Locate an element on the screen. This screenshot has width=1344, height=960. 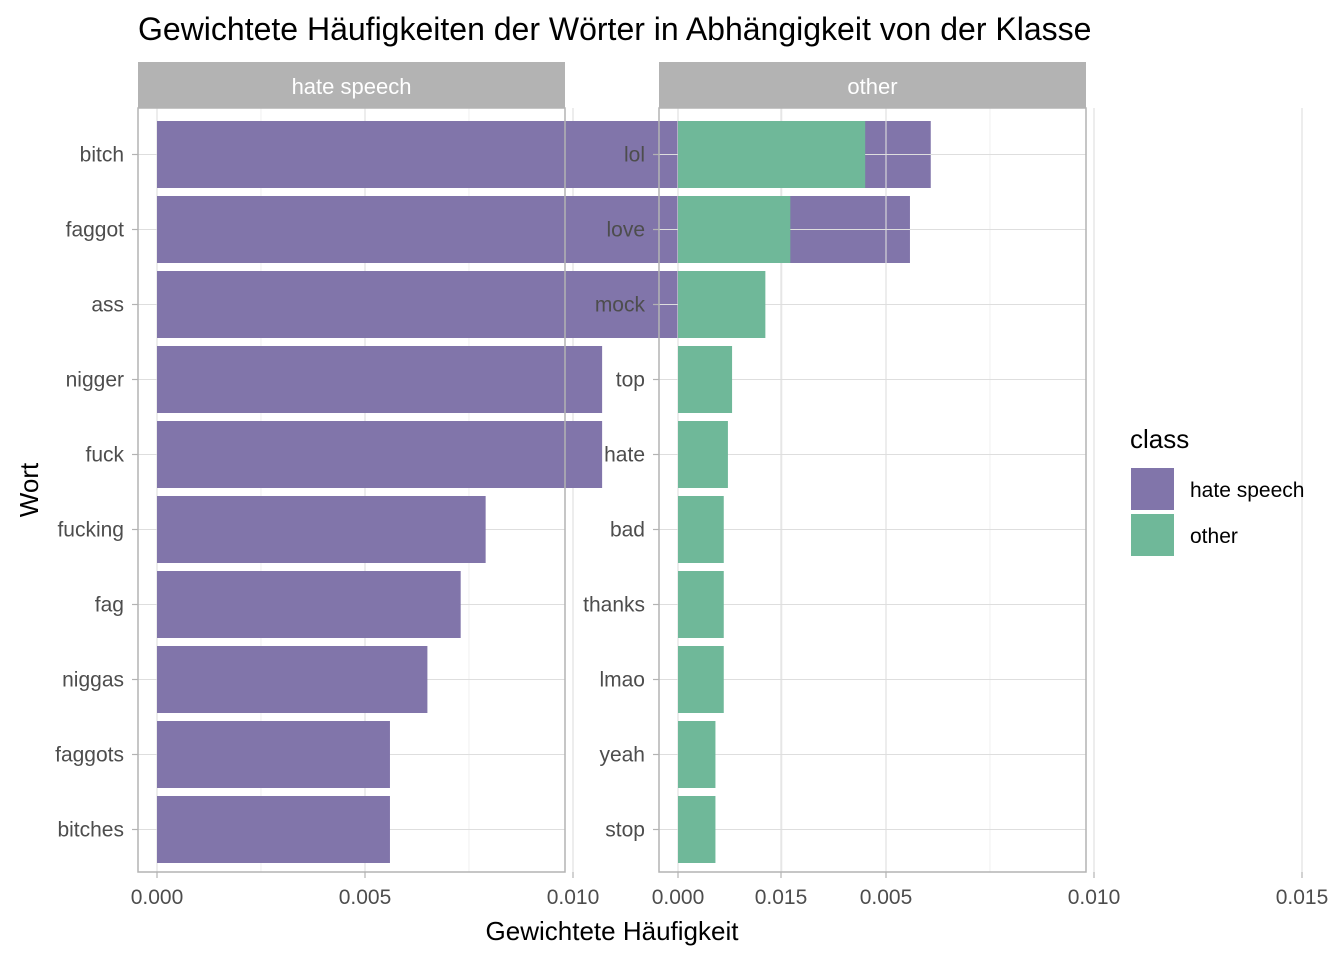
y-tick-label: bitches is located at coordinates (90, 830).